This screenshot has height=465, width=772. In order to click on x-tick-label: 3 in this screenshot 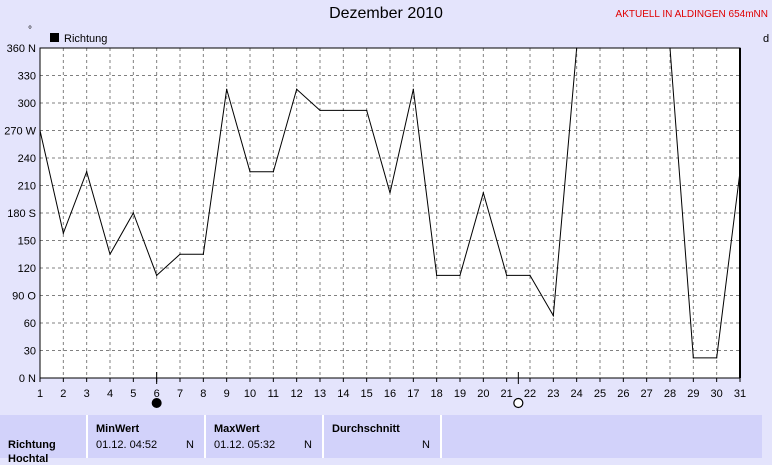, I will do `click(87, 394)`.